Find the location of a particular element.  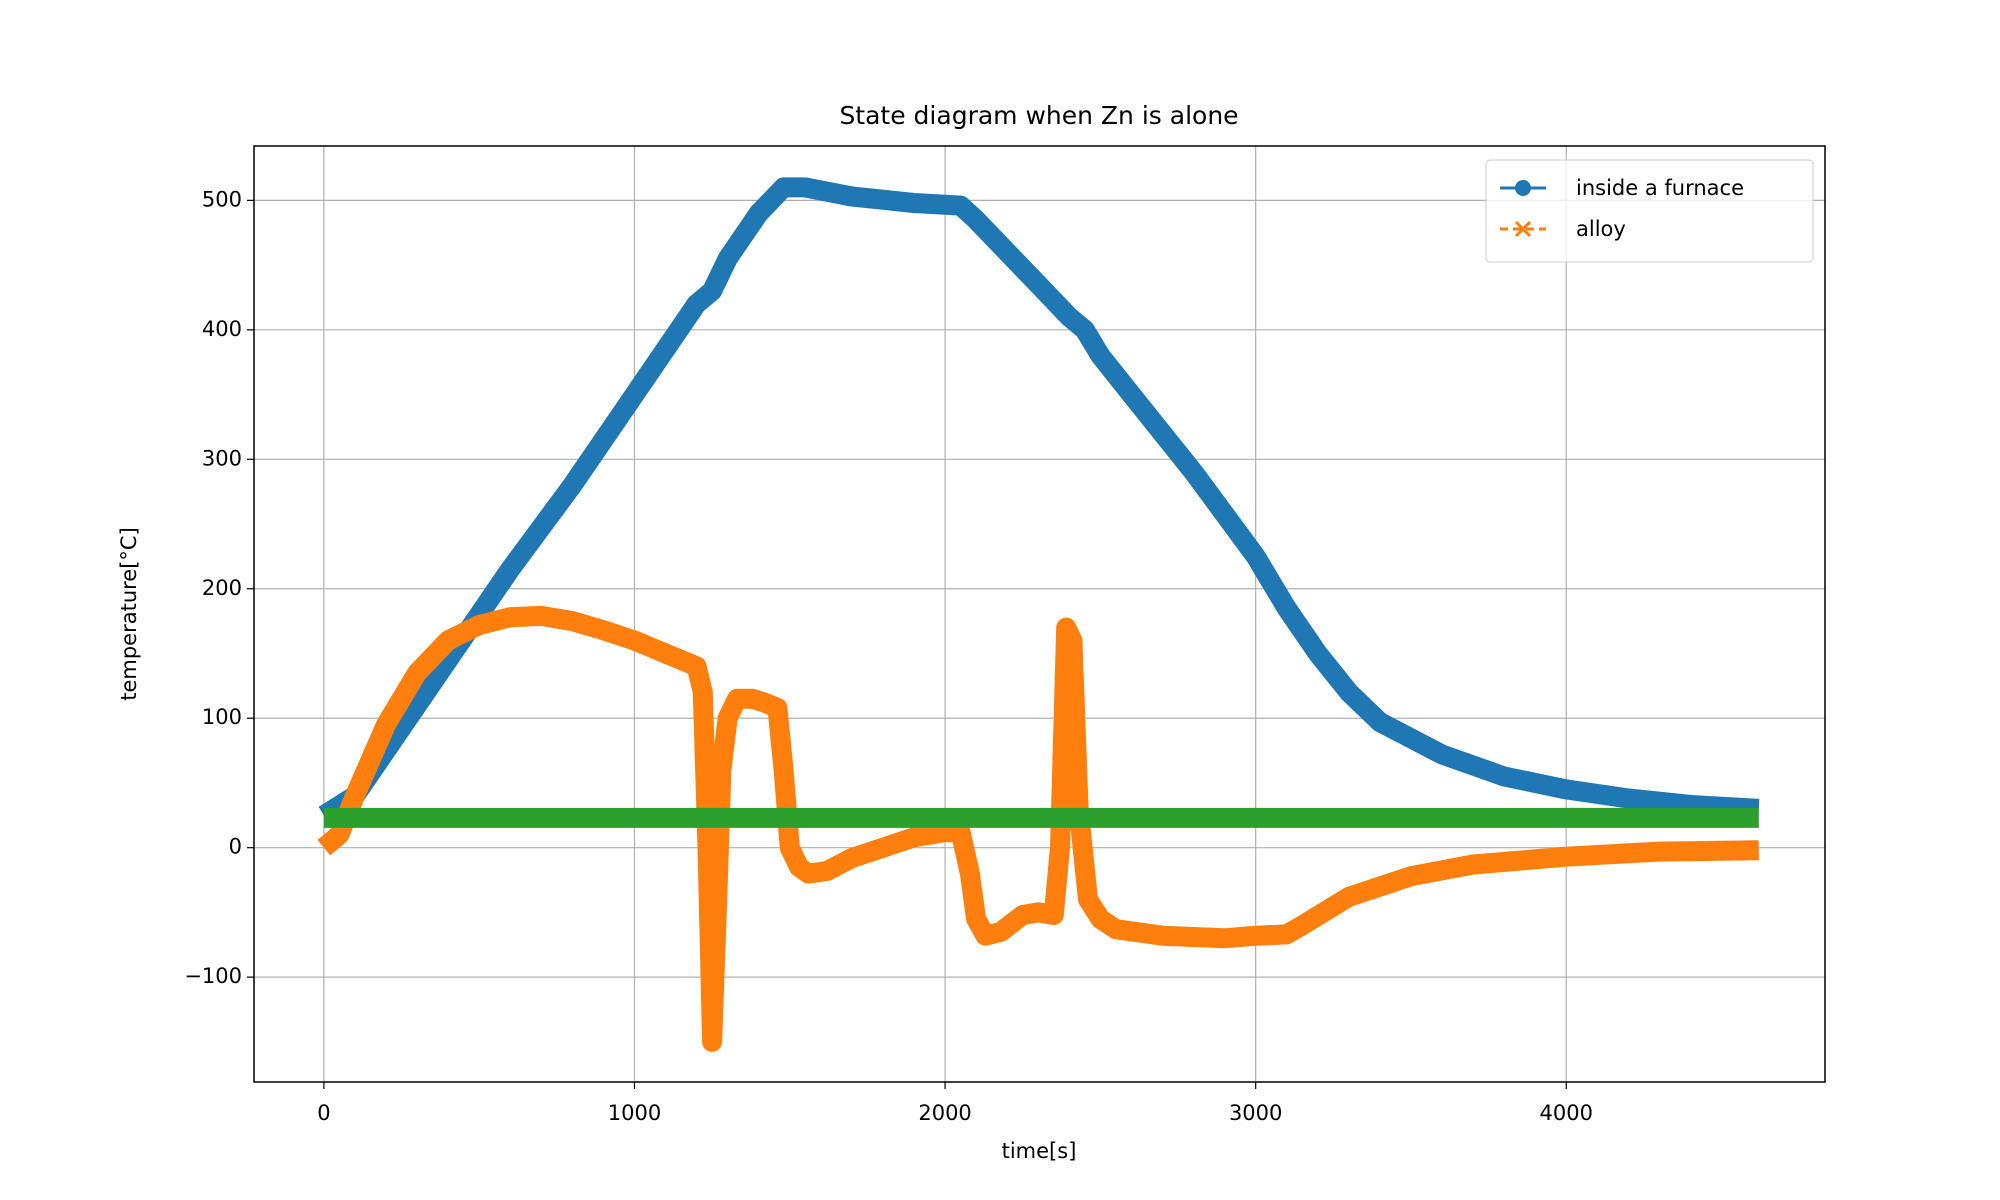

x-tick-label: 1000 is located at coordinates (634, 1113).